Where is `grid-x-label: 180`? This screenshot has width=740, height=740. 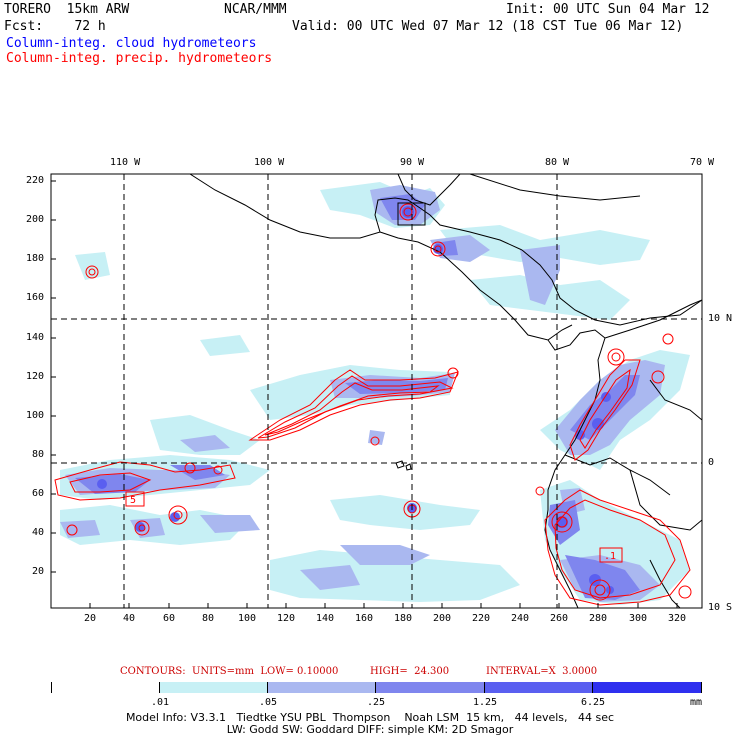
grid-x-label: 180 is located at coordinates (403, 618).